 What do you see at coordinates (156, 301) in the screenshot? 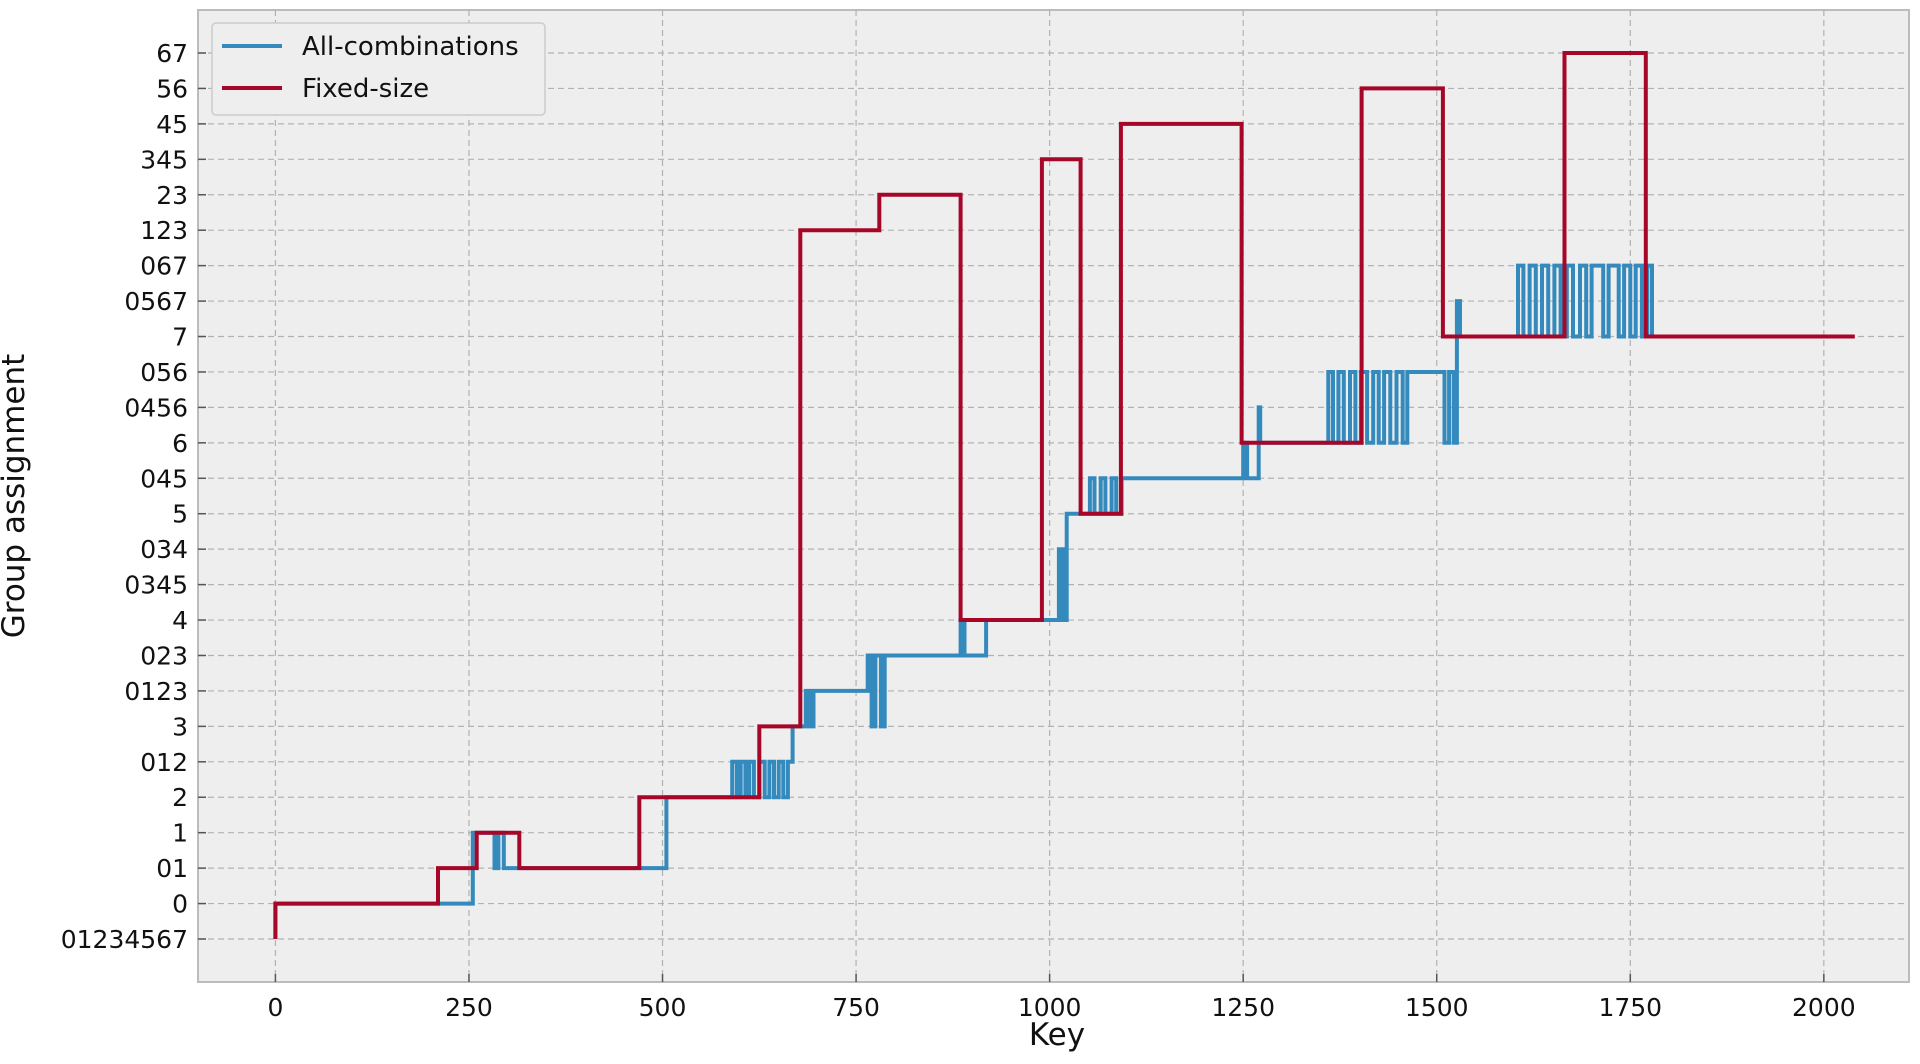
I see `y-tick-label: 0567` at bounding box center [156, 301].